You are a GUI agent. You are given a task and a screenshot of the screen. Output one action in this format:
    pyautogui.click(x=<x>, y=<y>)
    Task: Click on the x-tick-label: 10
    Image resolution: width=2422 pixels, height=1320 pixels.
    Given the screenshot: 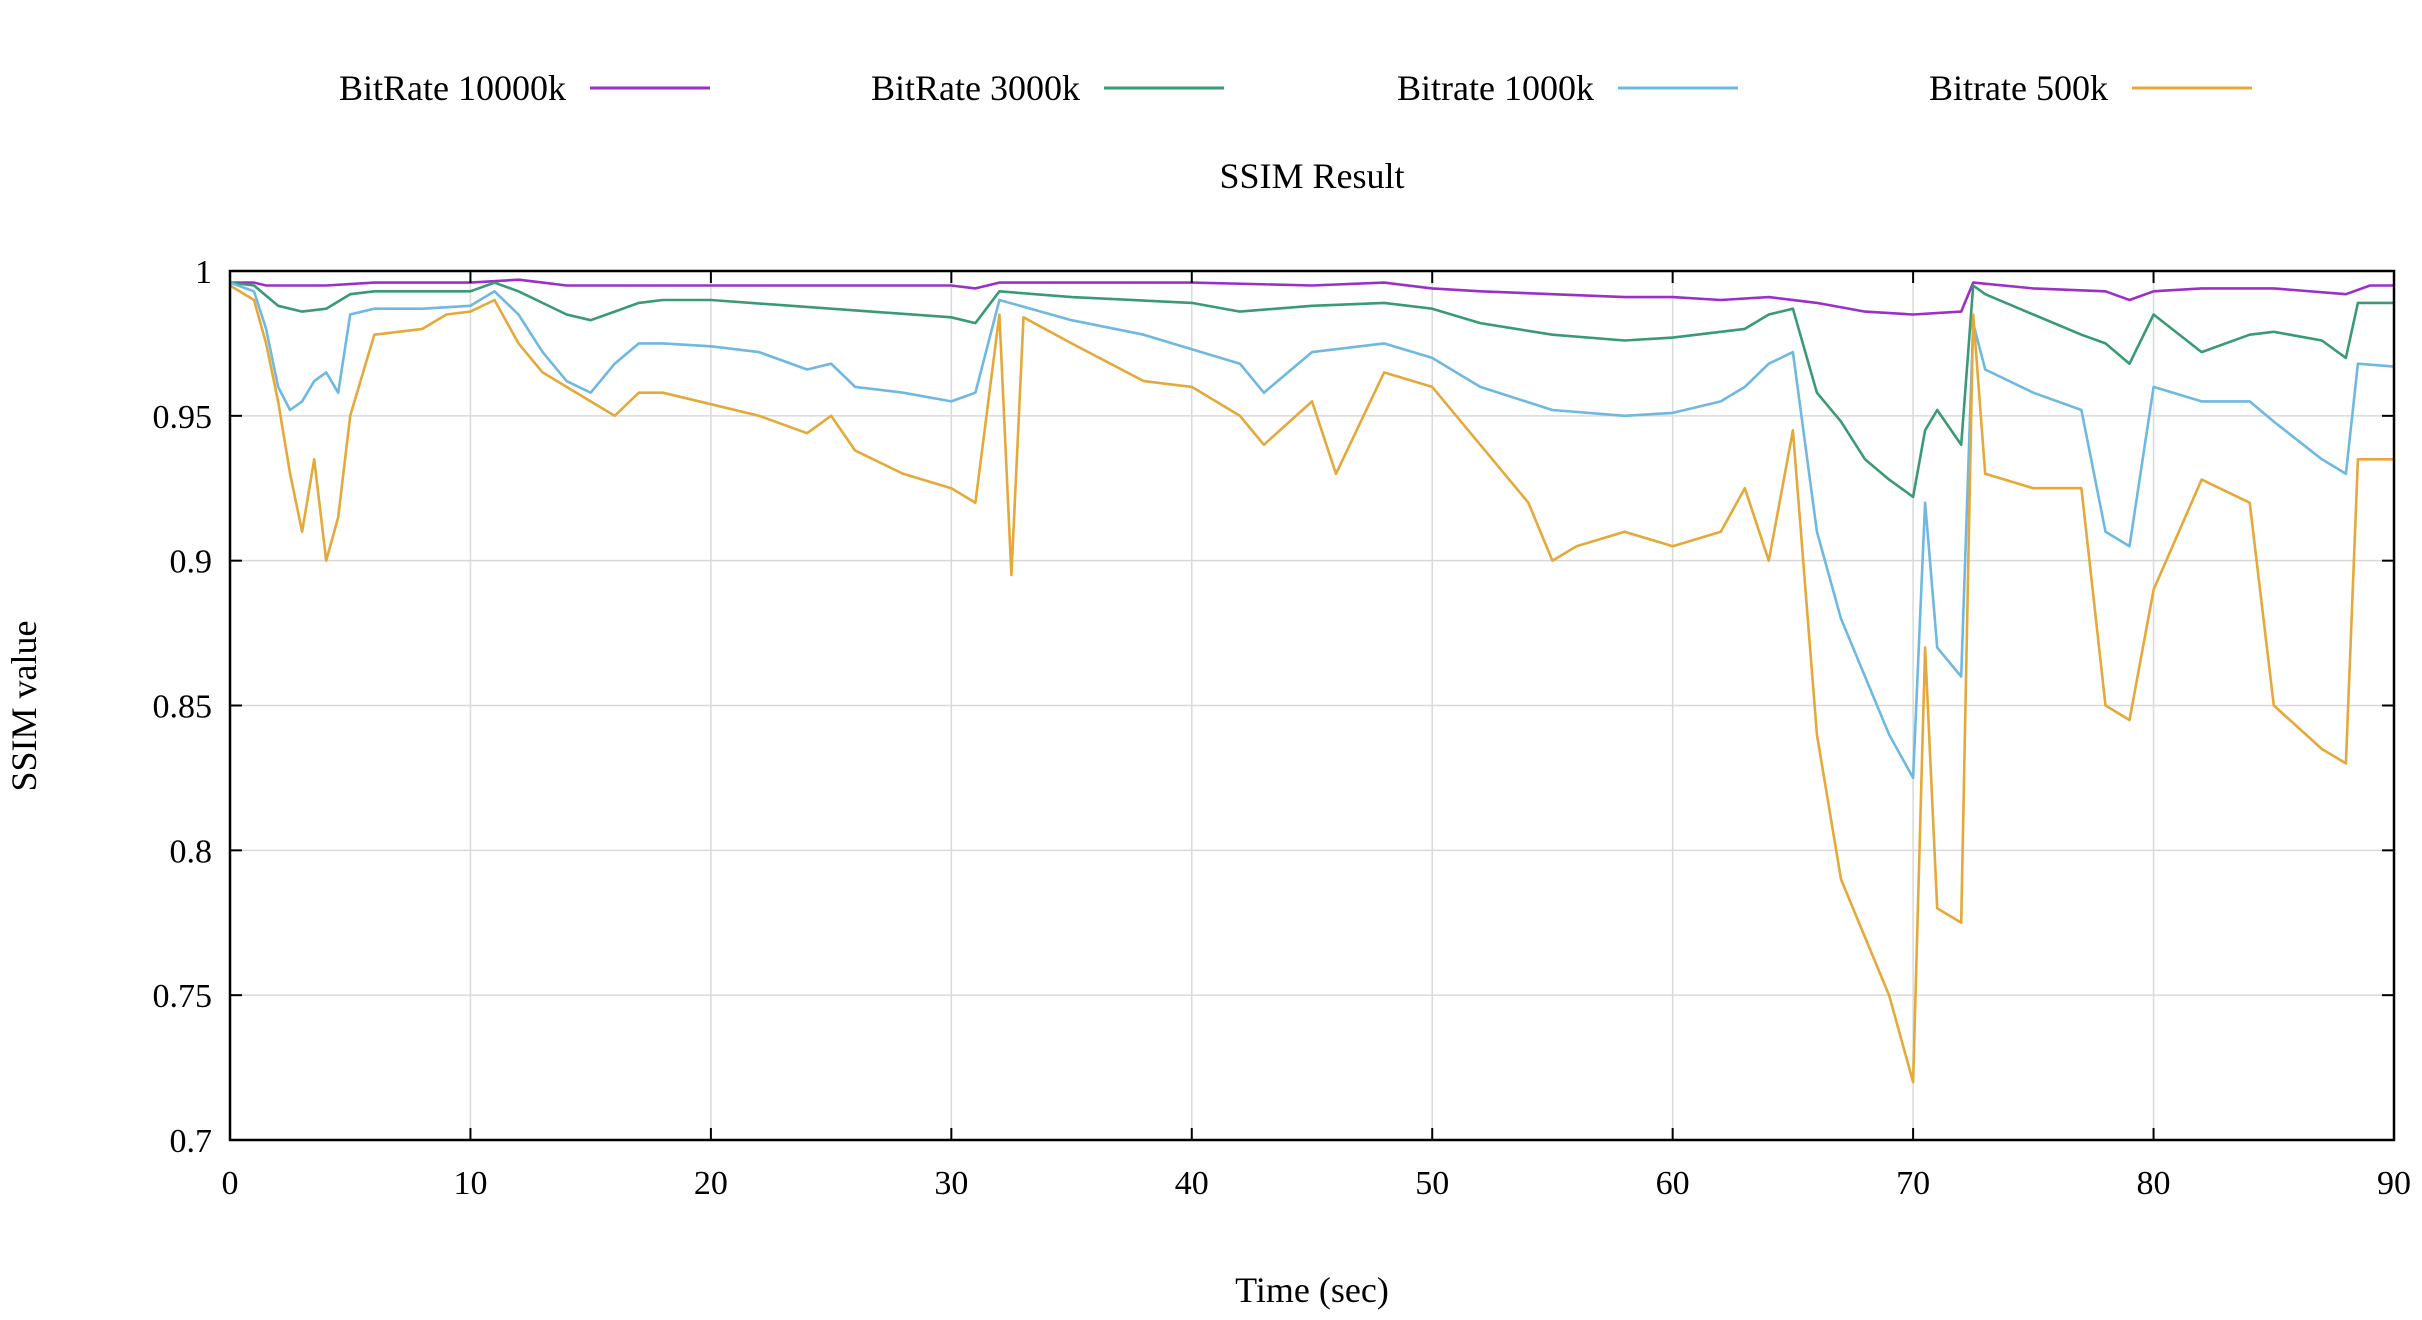 What is the action you would take?
    pyautogui.click(x=470, y=1183)
    